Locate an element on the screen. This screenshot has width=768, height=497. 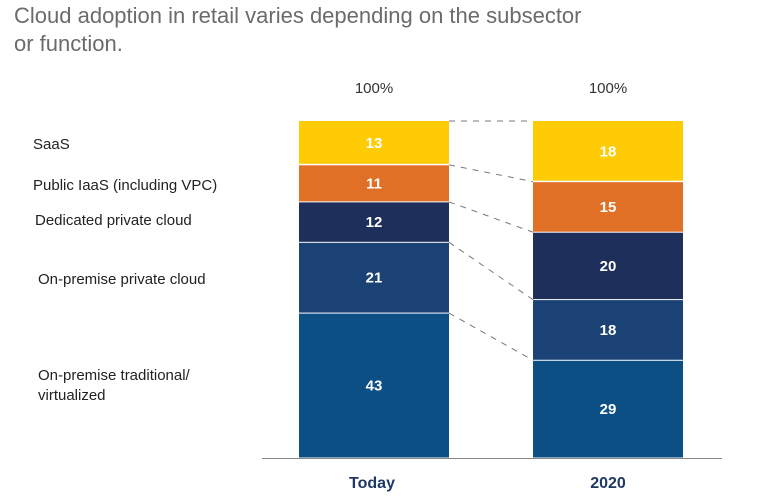
bar-value-label: 29 is located at coordinates (608, 409).